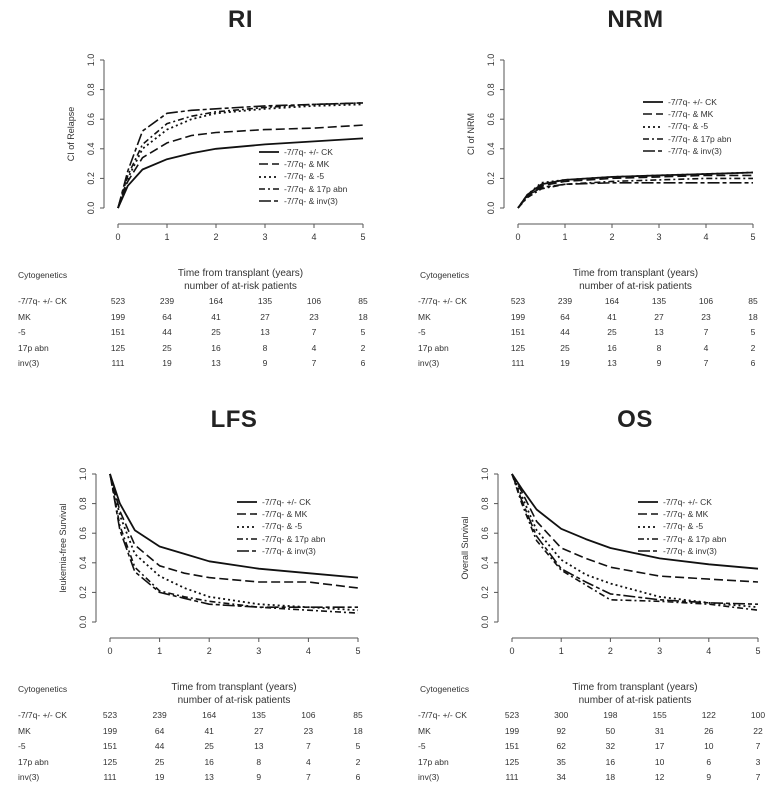 The height and width of the screenshot is (795, 780). Describe the element at coordinates (358, 731) in the screenshot. I see `risk-cell: 18` at that location.